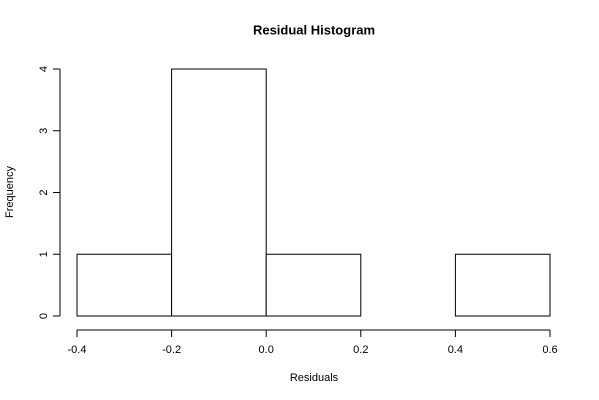 The width and height of the screenshot is (599, 400). What do you see at coordinates (44, 316) in the screenshot?
I see `y-tick-label: 0` at bounding box center [44, 316].